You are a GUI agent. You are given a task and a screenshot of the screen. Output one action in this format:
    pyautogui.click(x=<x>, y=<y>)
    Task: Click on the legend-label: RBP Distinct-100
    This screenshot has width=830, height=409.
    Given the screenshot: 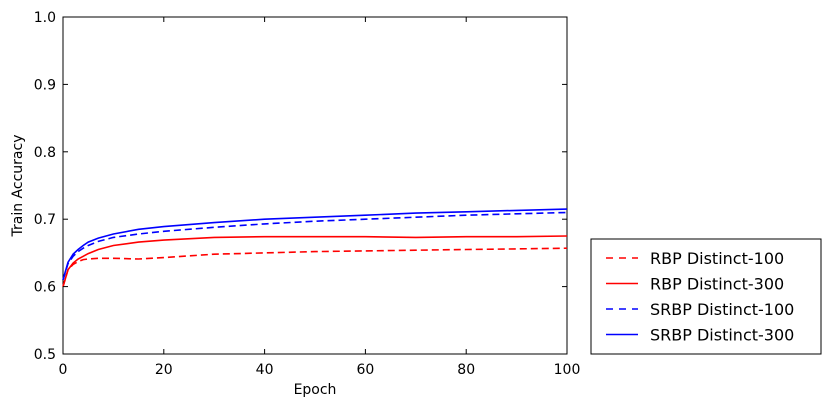 What is the action you would take?
    pyautogui.click(x=717, y=258)
    